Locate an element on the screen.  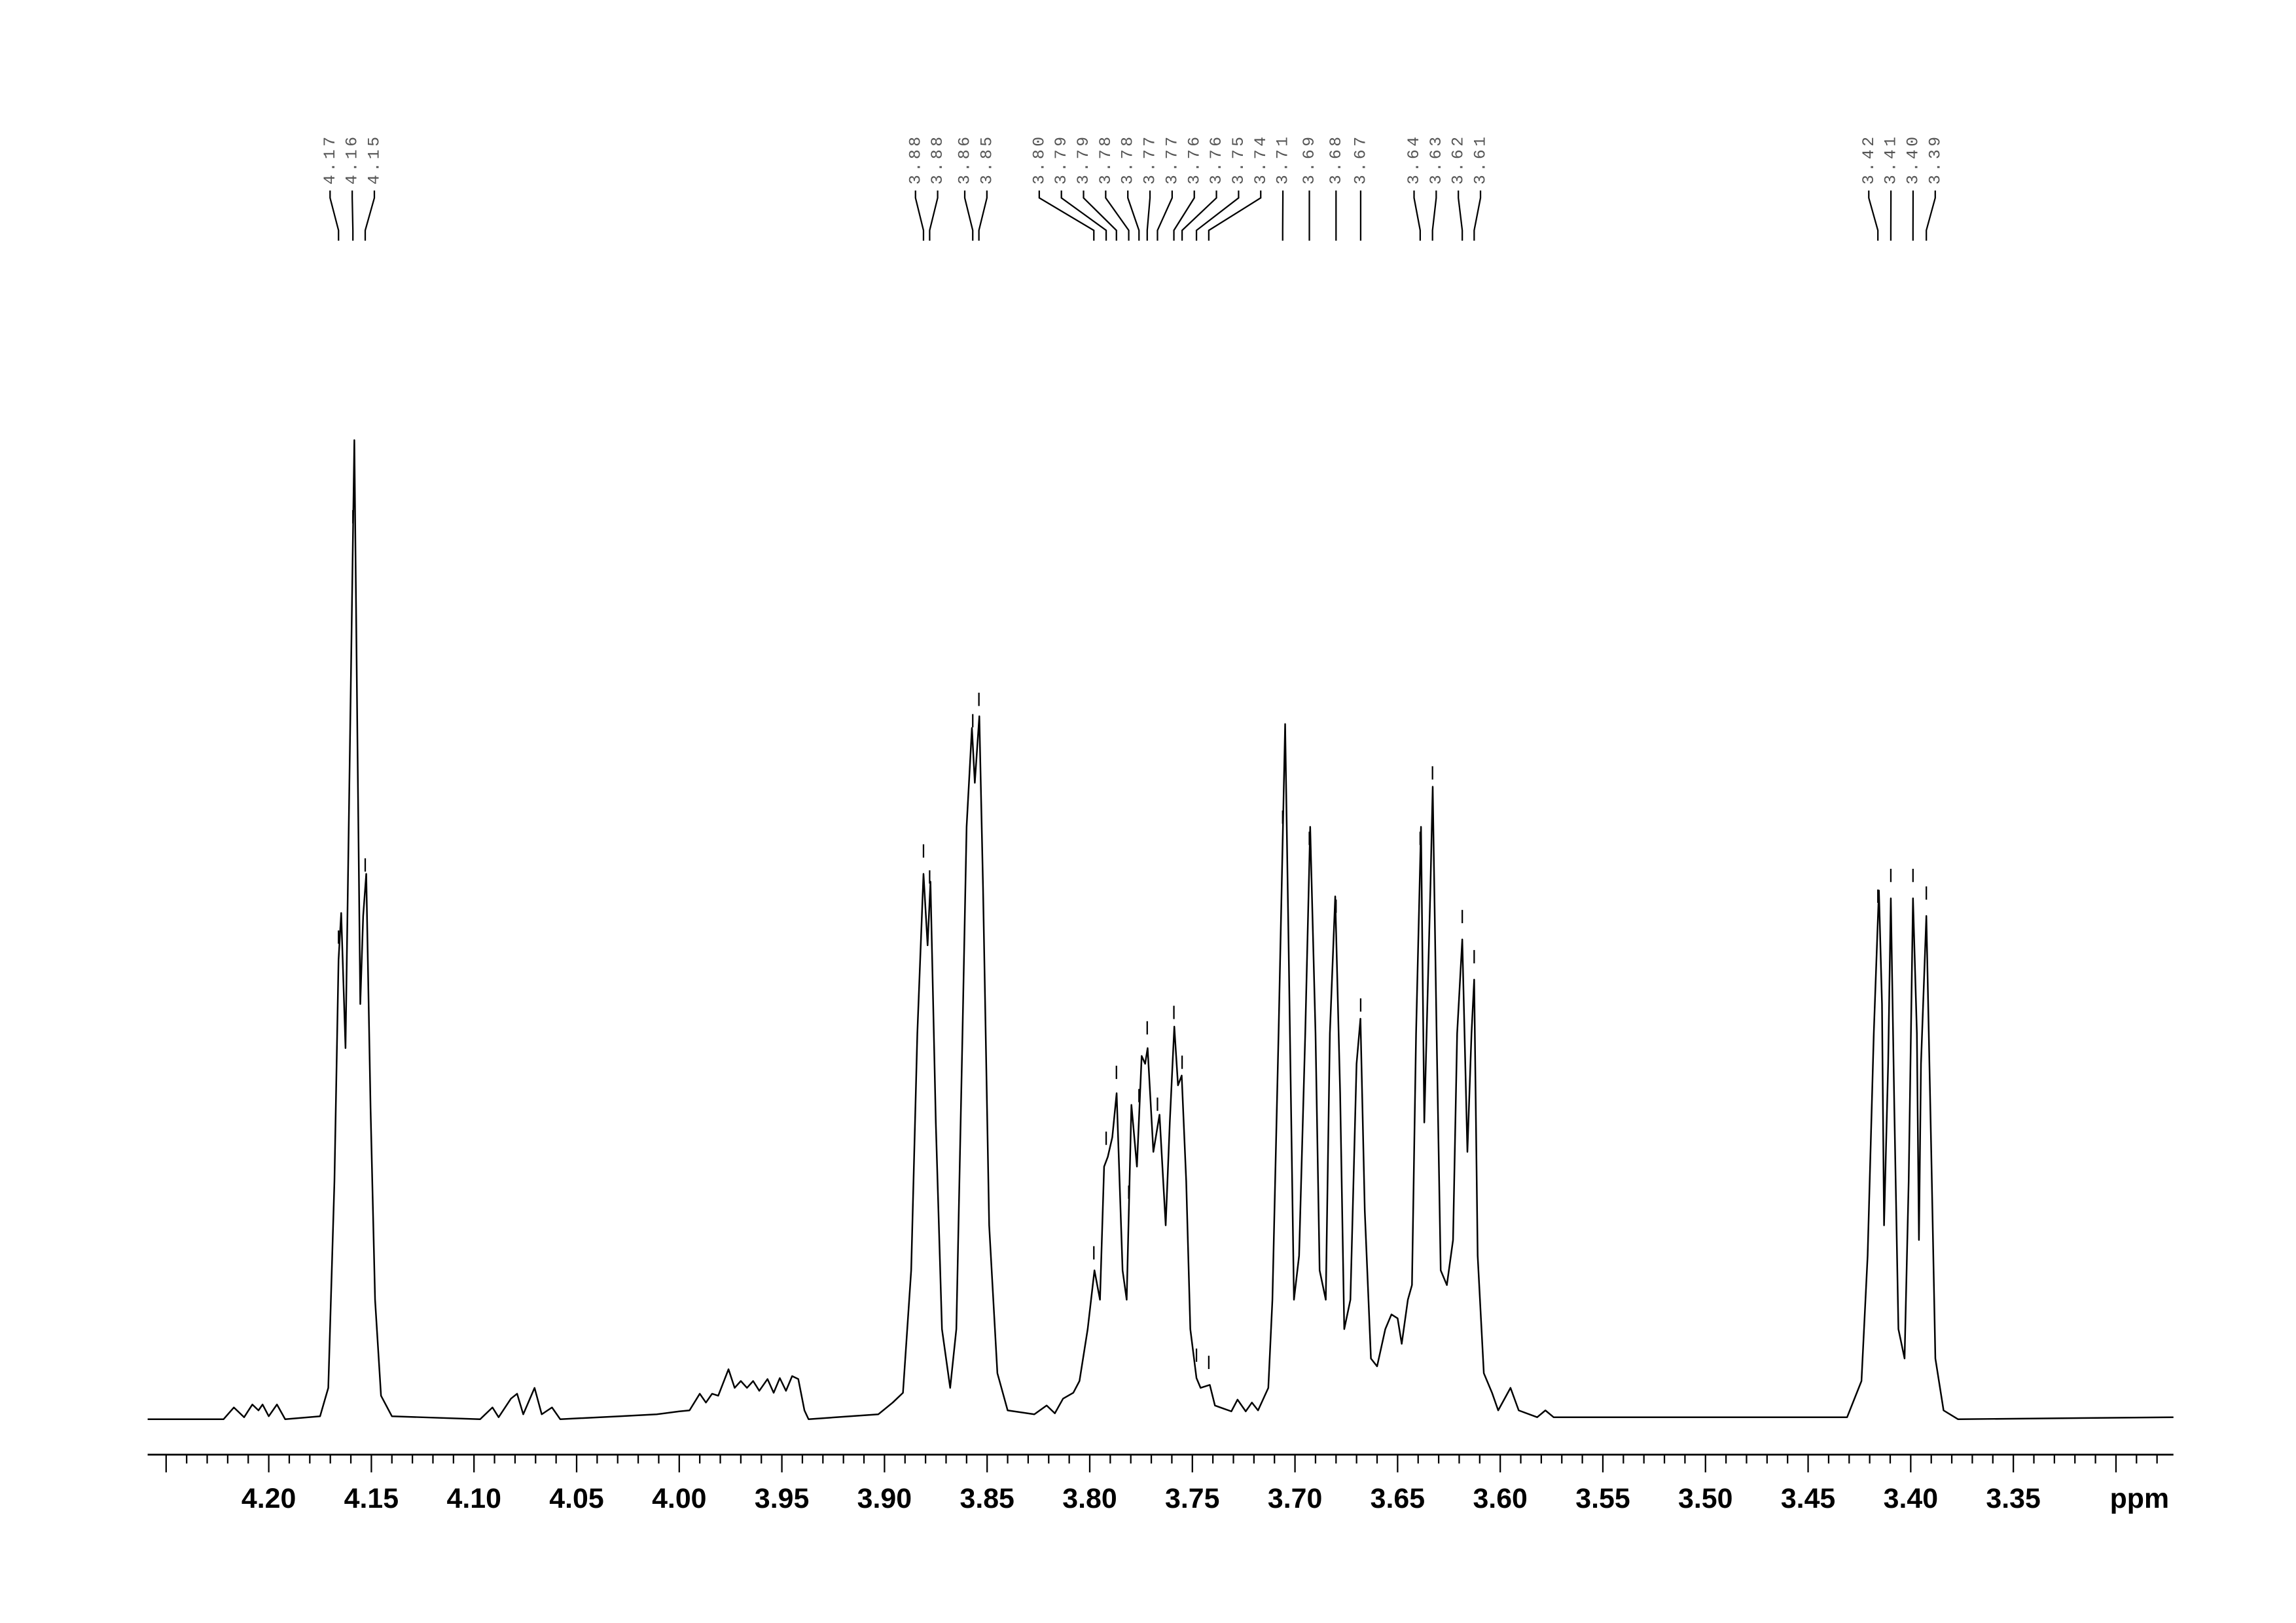
peak-label: 4.15 is located at coordinates (375, 159).